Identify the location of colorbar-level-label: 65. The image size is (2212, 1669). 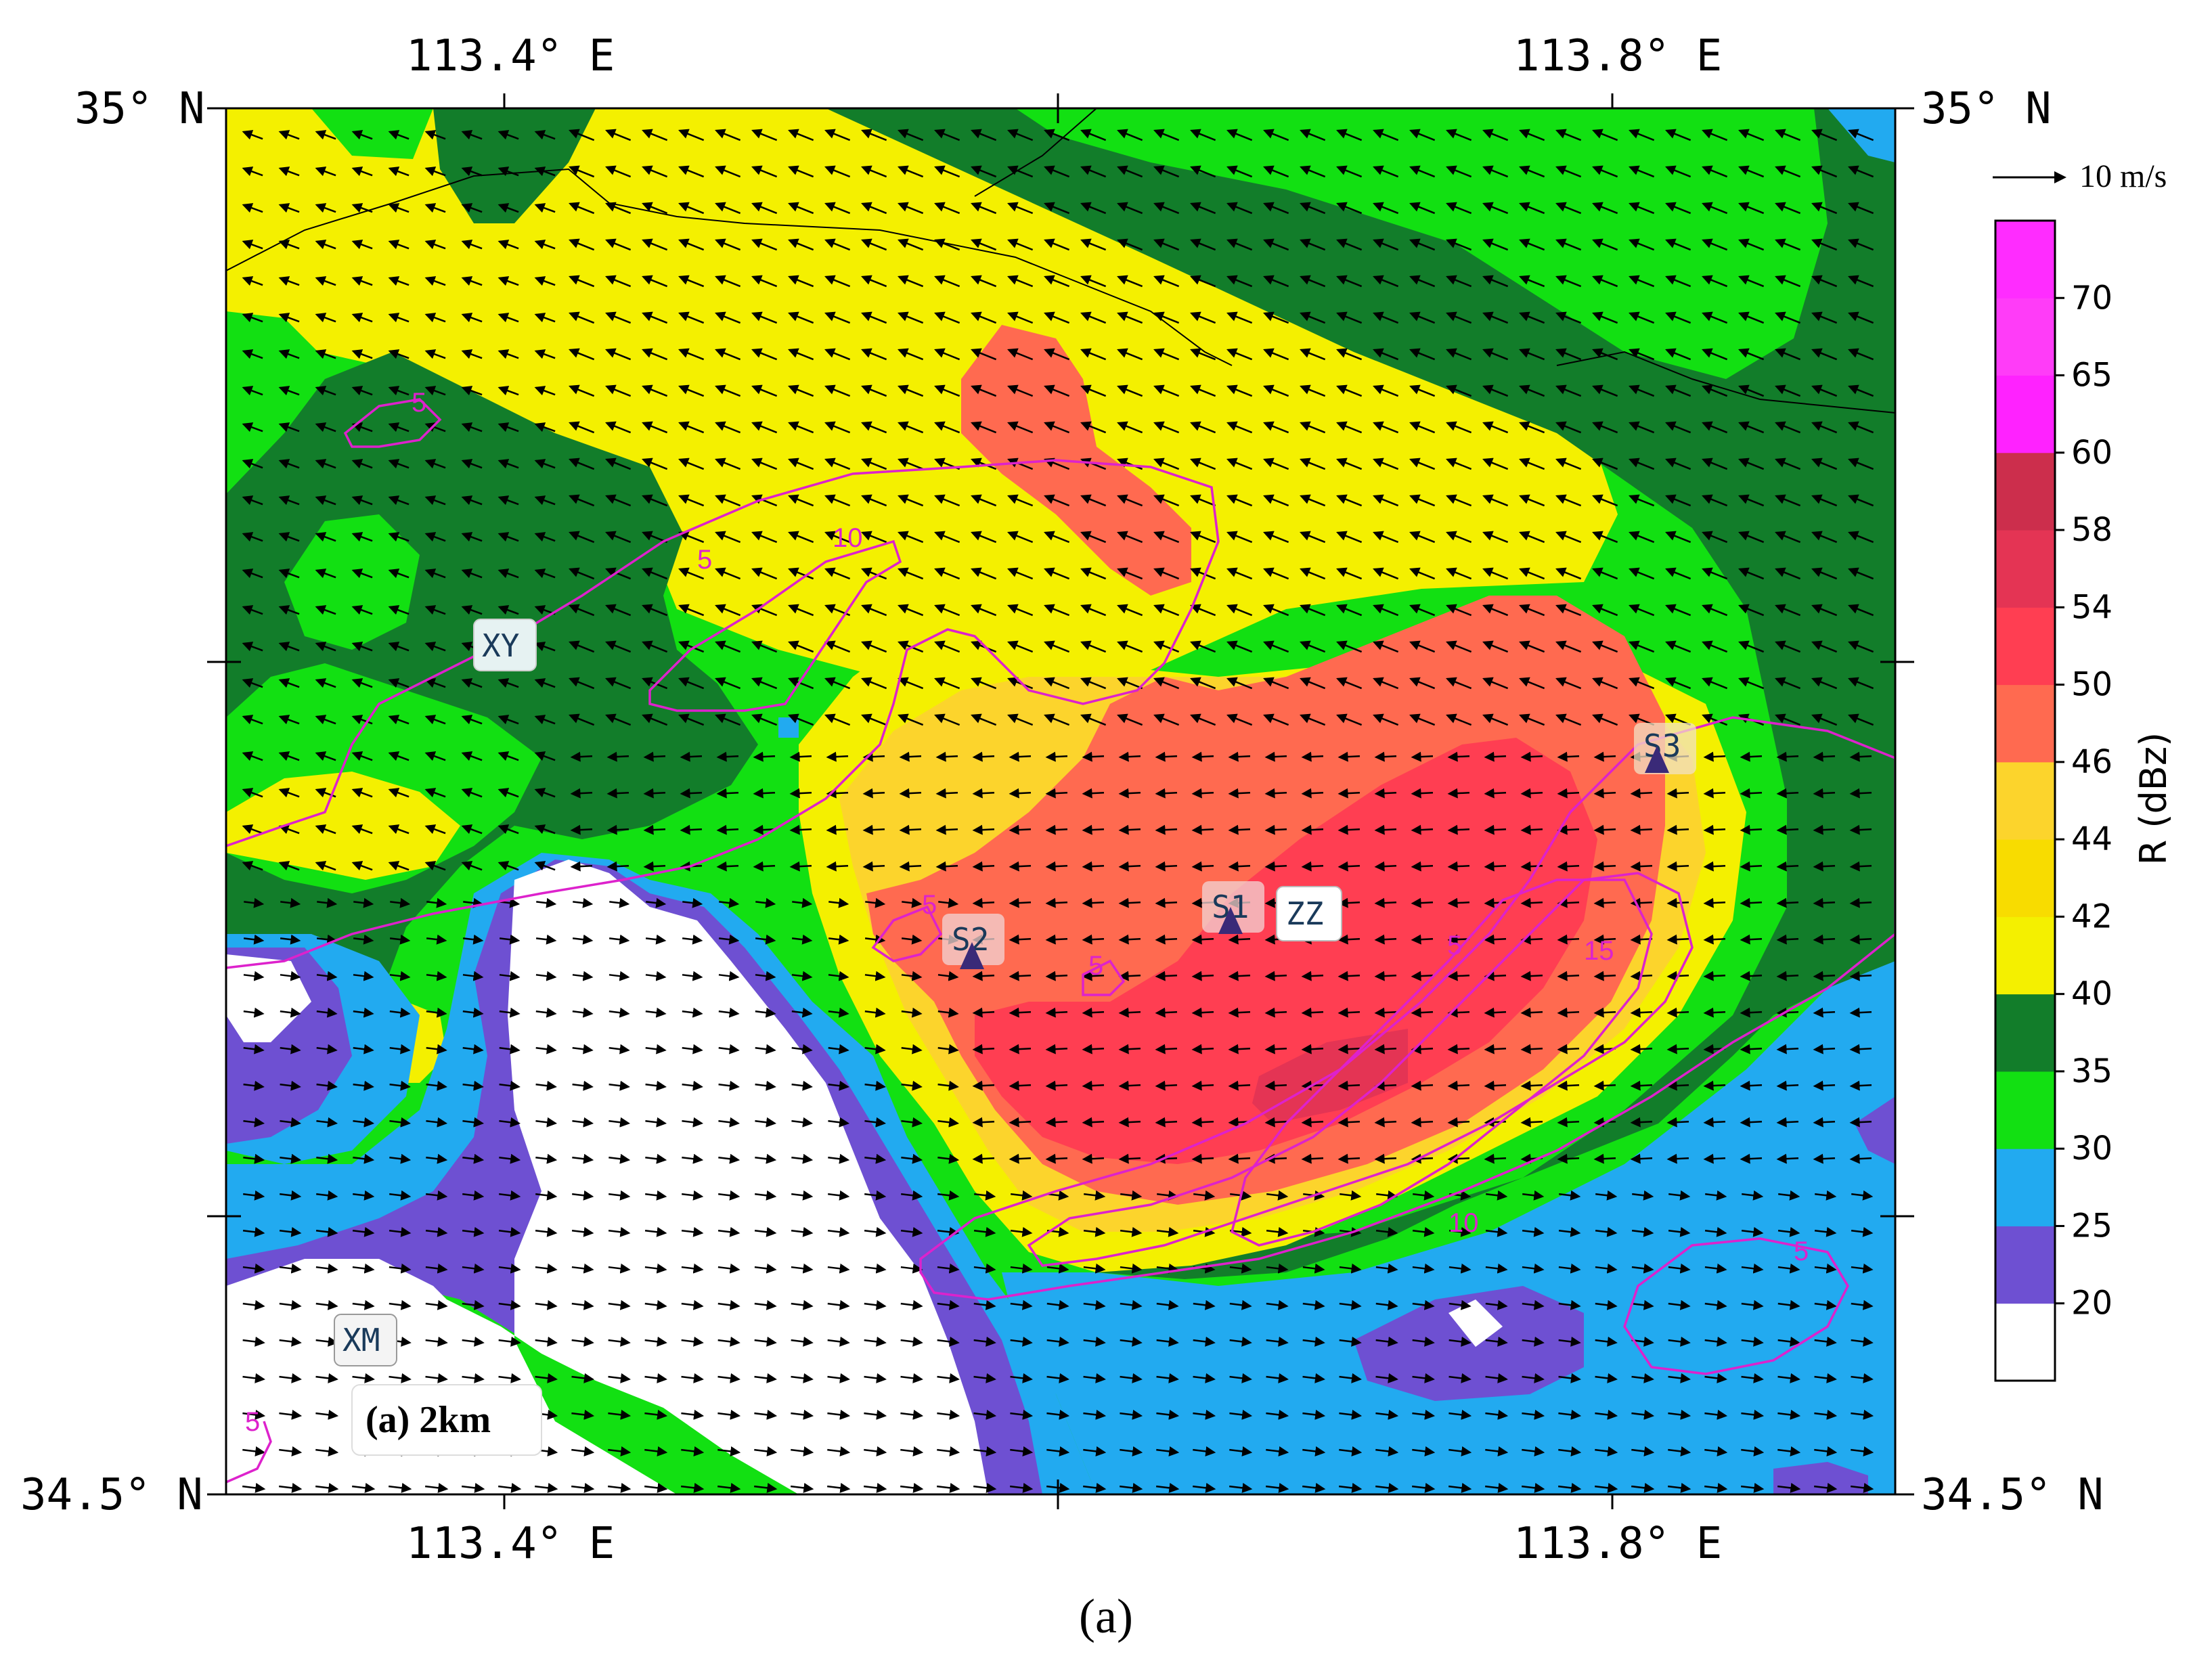
(2092, 376).